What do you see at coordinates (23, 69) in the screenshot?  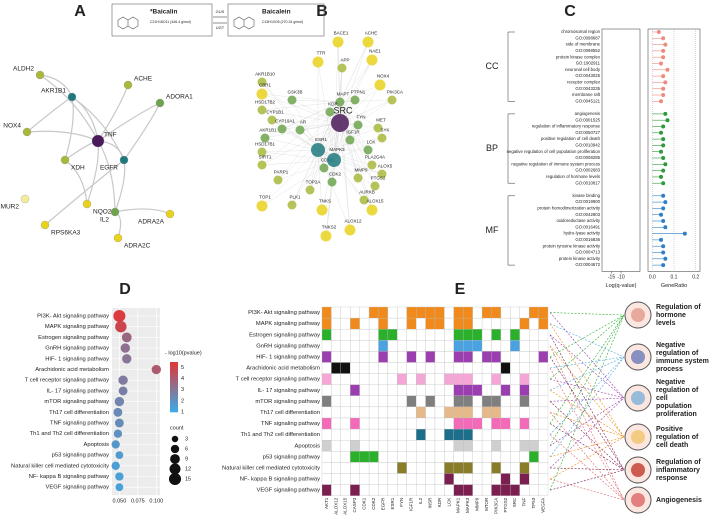 I see `node-label: ALDH2` at bounding box center [23, 69].